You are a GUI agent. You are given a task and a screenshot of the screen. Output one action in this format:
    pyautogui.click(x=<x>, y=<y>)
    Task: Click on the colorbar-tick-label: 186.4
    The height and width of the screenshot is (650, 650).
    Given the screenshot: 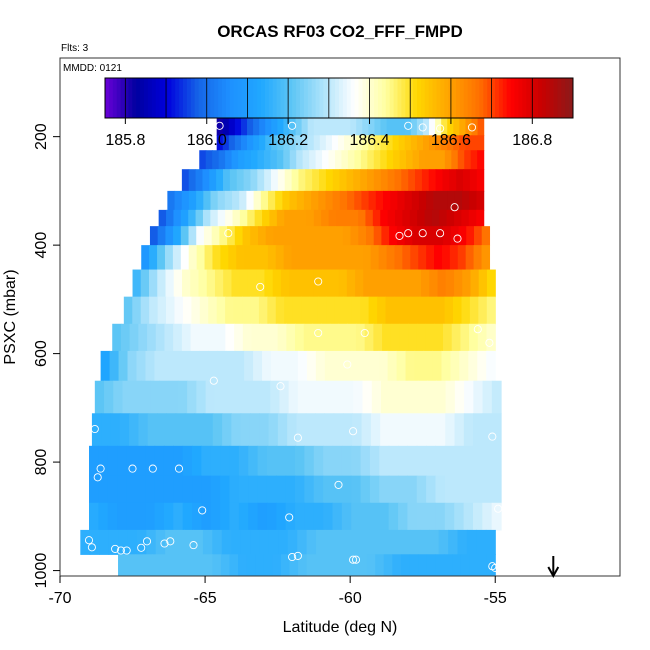 What is the action you would take?
    pyautogui.click(x=369, y=140)
    